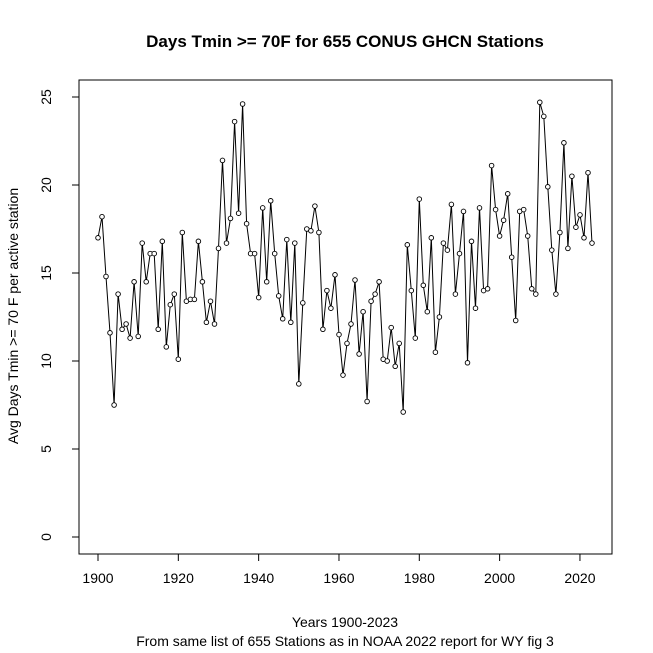 The height and width of the screenshot is (653, 653). I want to click on x-tick-label: 2000, so click(499, 578).